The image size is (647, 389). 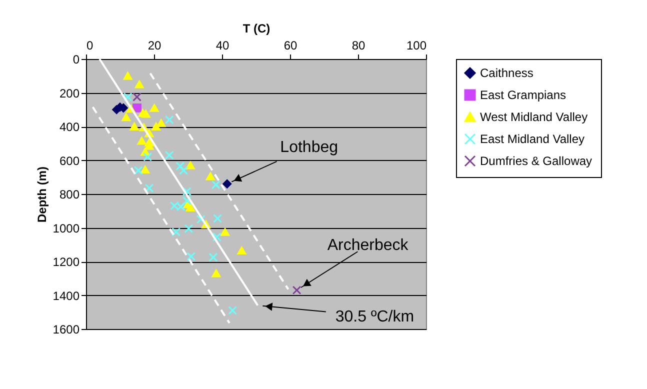 I want to click on y-axis-title: Depth (m), so click(x=41, y=194).